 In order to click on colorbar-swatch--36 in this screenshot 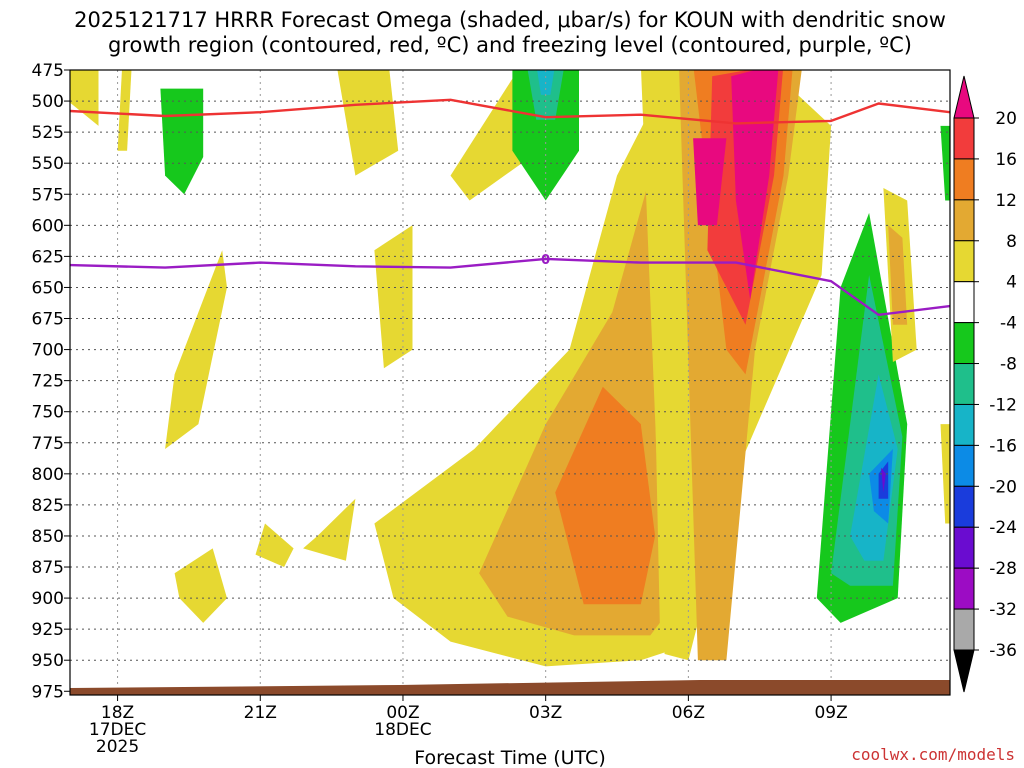, I will do `click(964, 629)`.